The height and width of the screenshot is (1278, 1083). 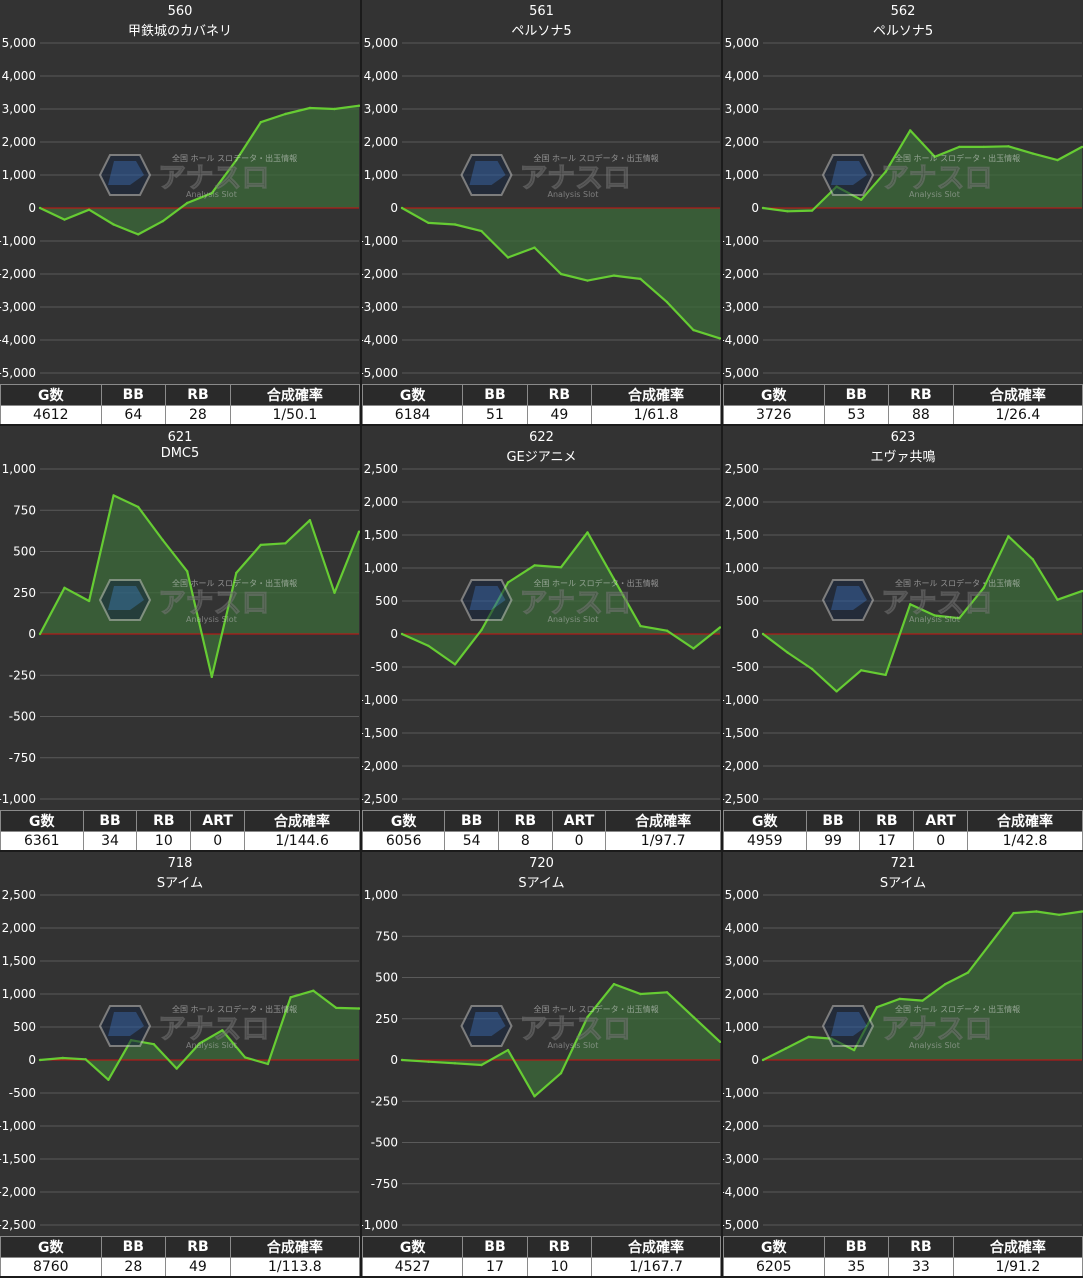 What do you see at coordinates (234, 158) in the screenshot?
I see `watermark-tagline: 全国 ホール スロデータ・出玉情報` at bounding box center [234, 158].